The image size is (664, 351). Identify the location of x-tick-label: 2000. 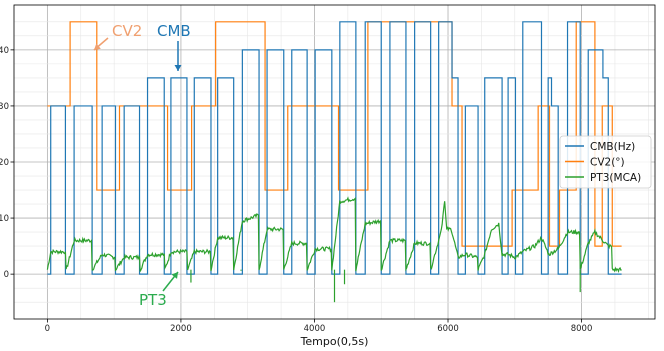
(181, 329).